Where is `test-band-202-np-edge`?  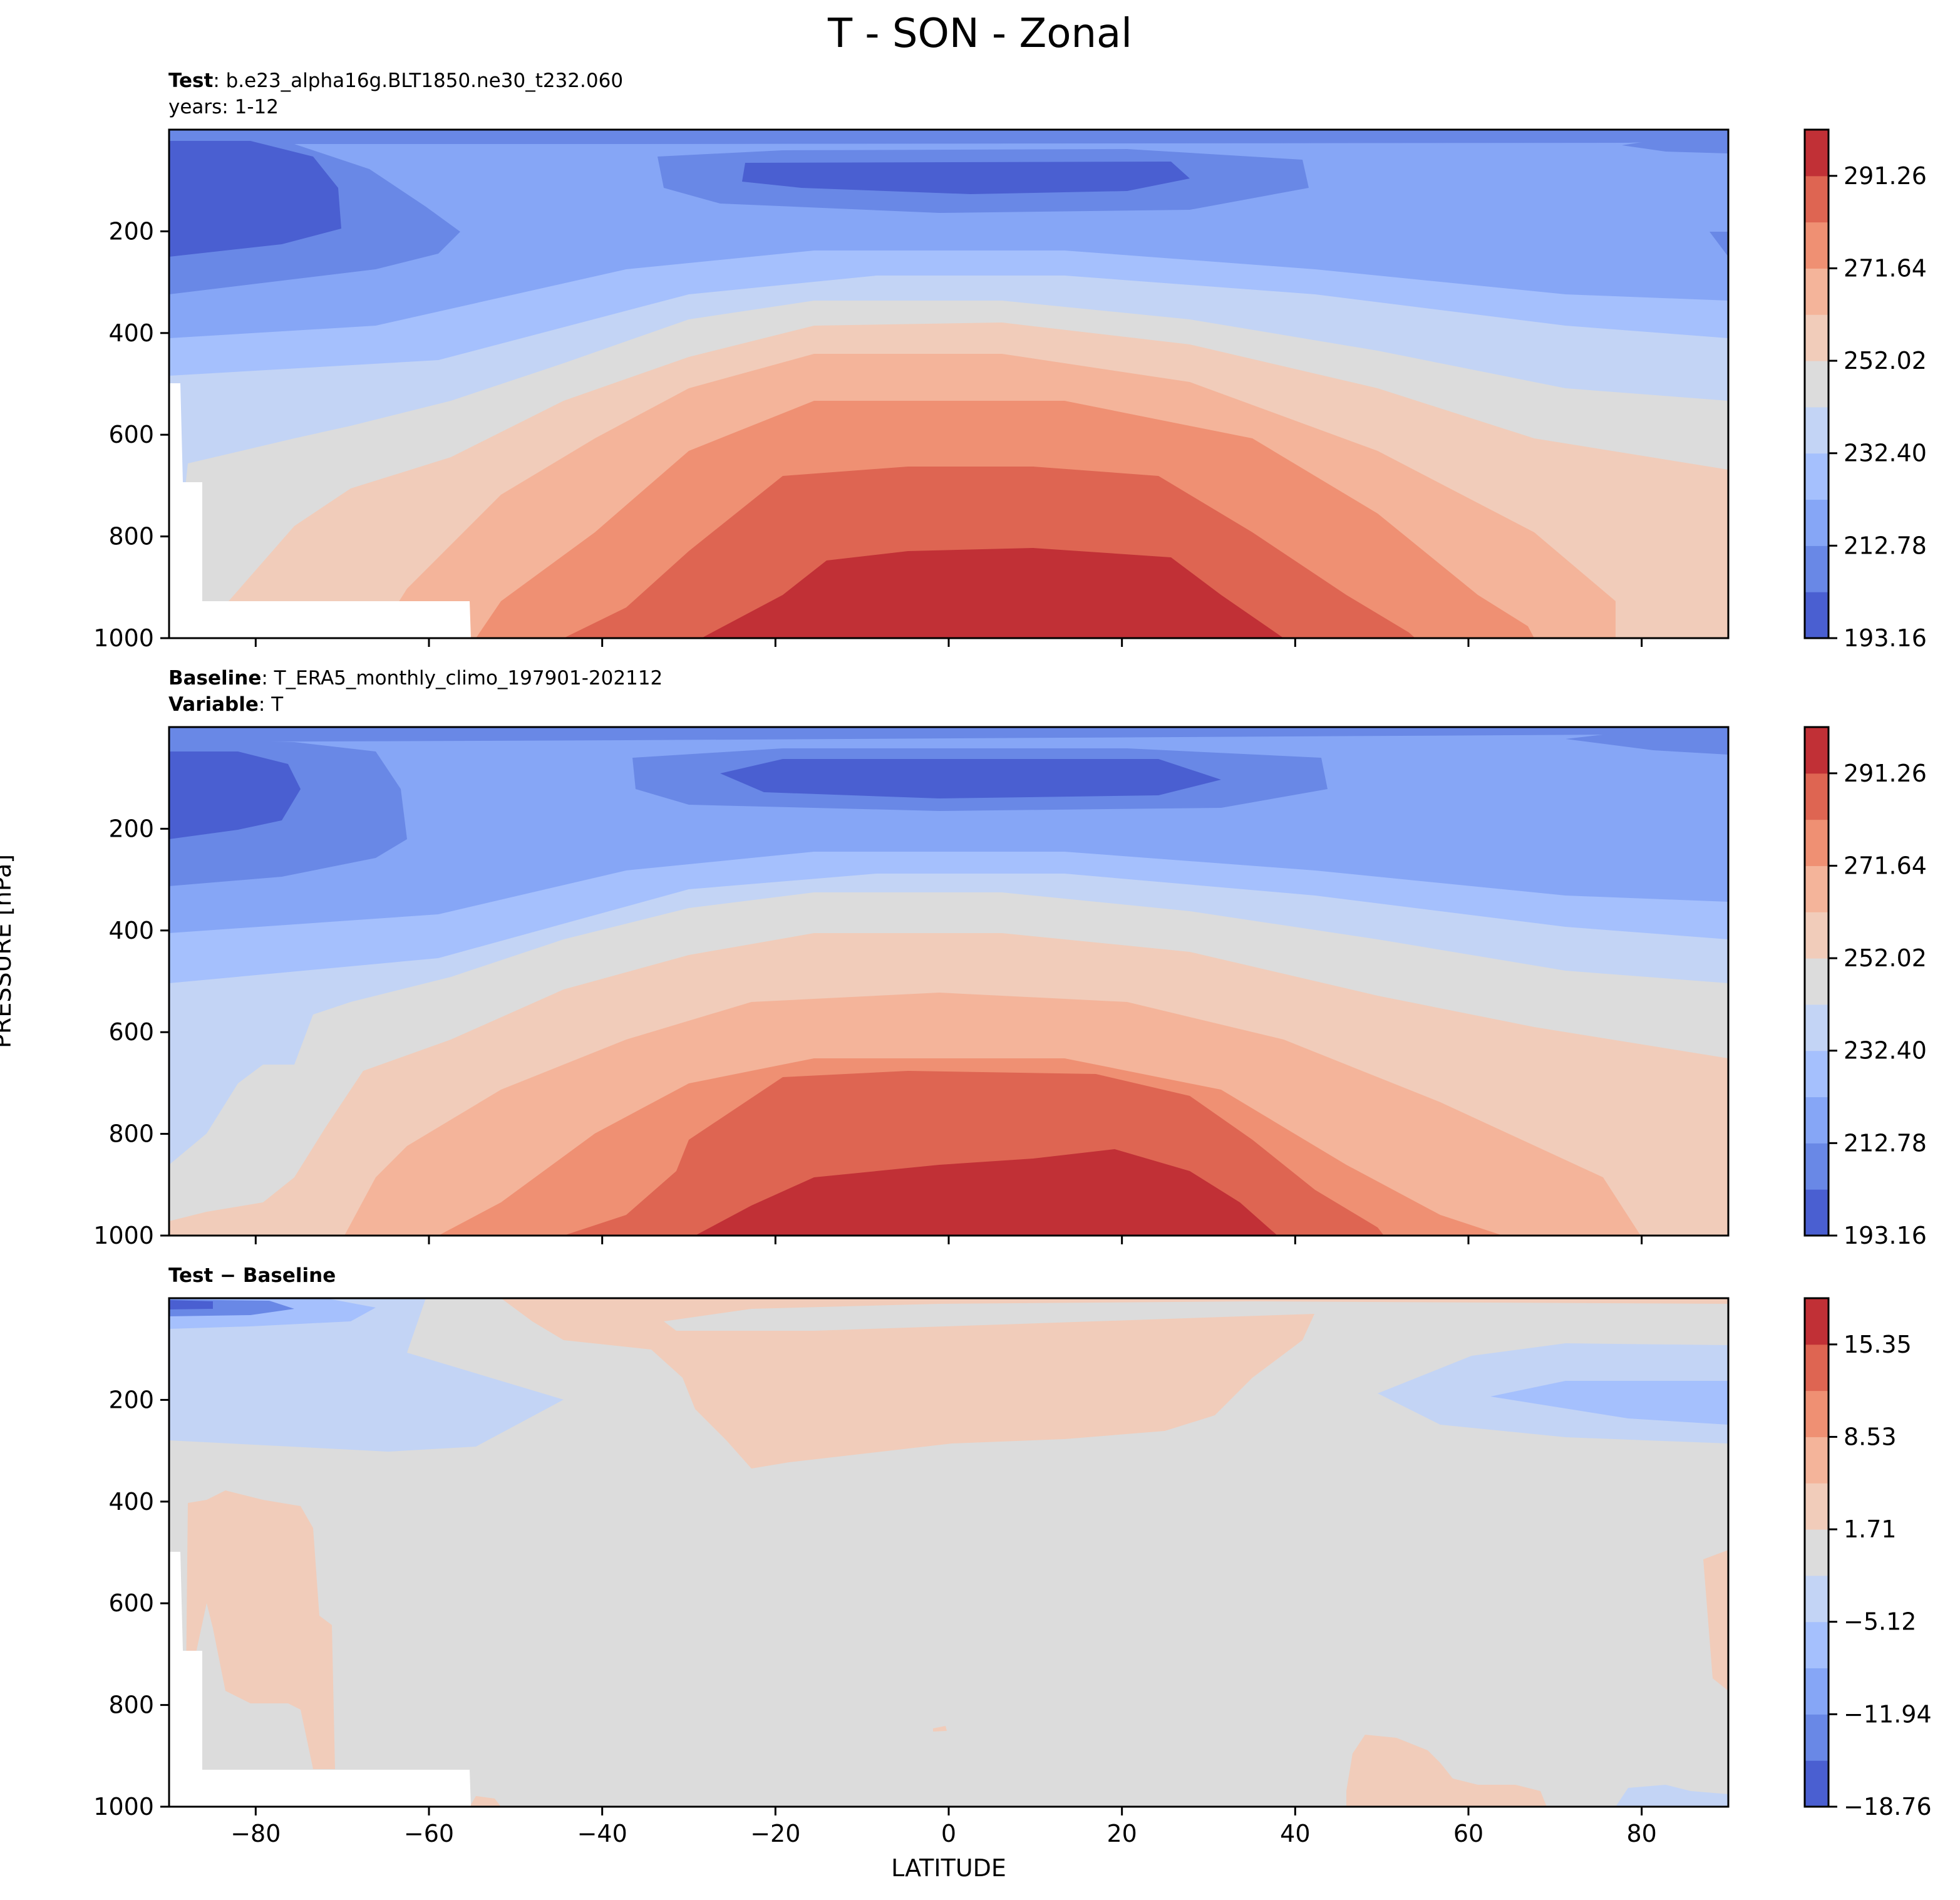 test-band-202-np-edge is located at coordinates (1719, 245).